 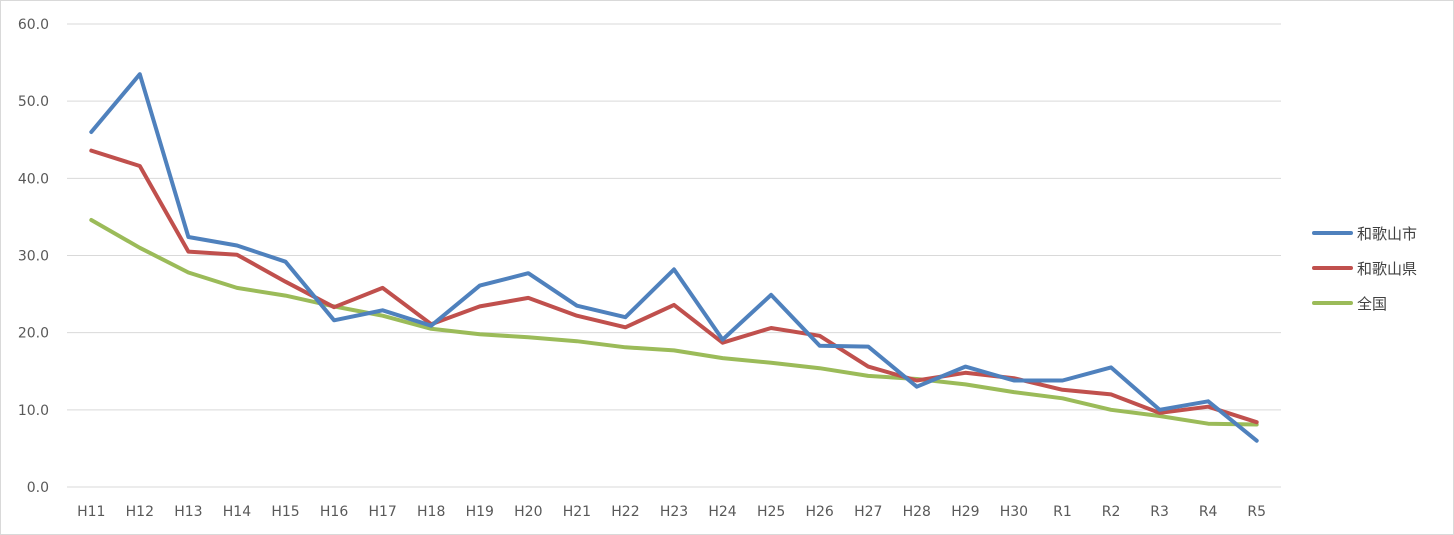 I want to click on x-tick-label: H18, so click(x=431, y=512).